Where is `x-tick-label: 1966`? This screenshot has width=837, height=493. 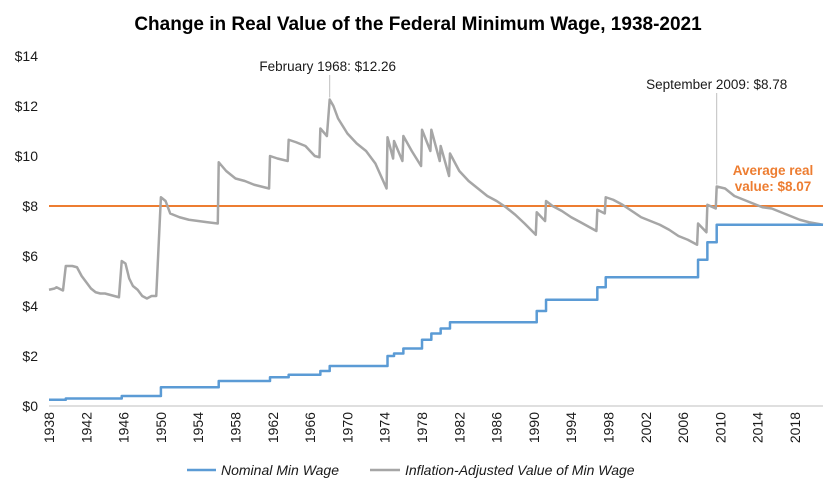
x-tick-label: 1966 is located at coordinates (310, 427).